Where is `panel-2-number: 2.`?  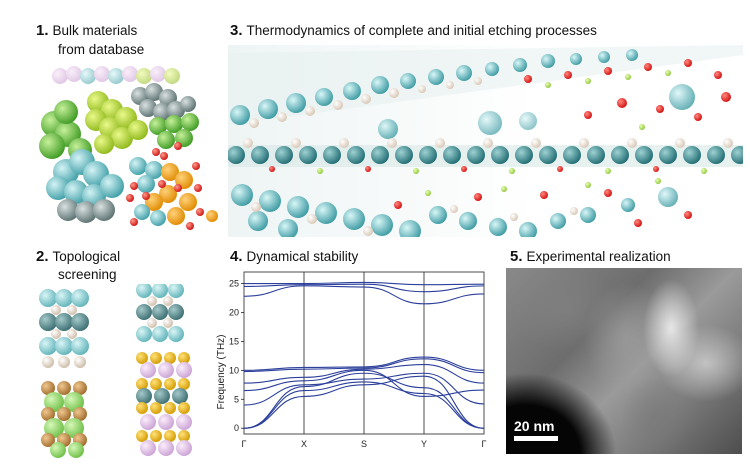
panel-2-number: 2. is located at coordinates (42, 256).